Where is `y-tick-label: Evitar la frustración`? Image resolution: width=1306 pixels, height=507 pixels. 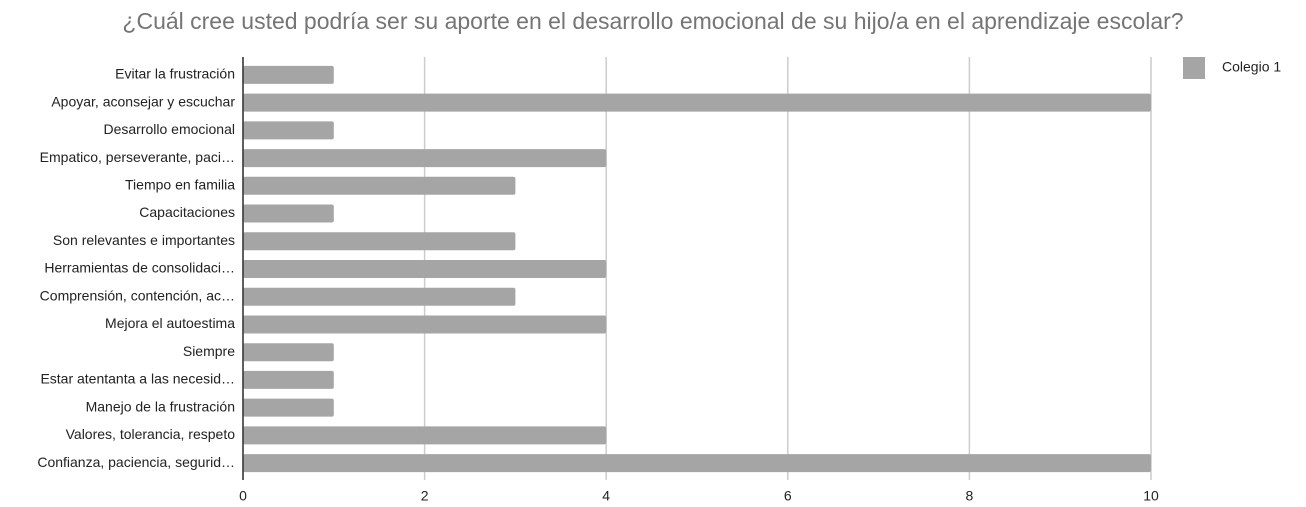 y-tick-label: Evitar la frustración is located at coordinates (175, 74).